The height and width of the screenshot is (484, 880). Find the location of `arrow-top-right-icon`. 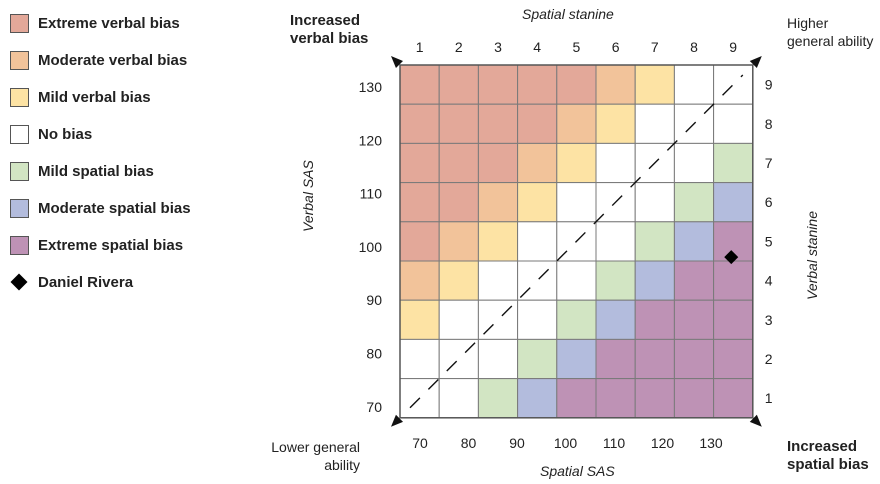

arrow-top-right-icon is located at coordinates (755, 62).